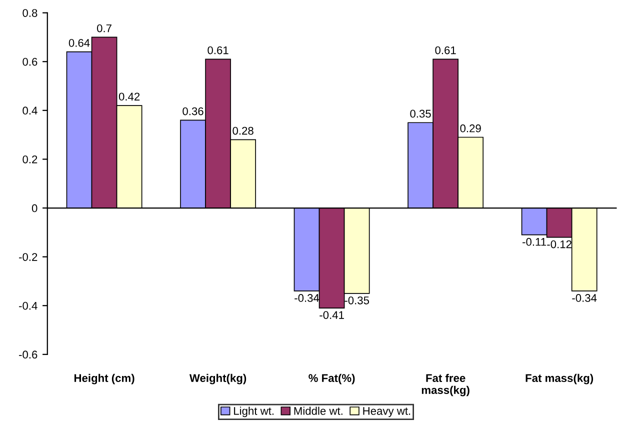  I want to click on data-label: -0.11, so click(534, 242).